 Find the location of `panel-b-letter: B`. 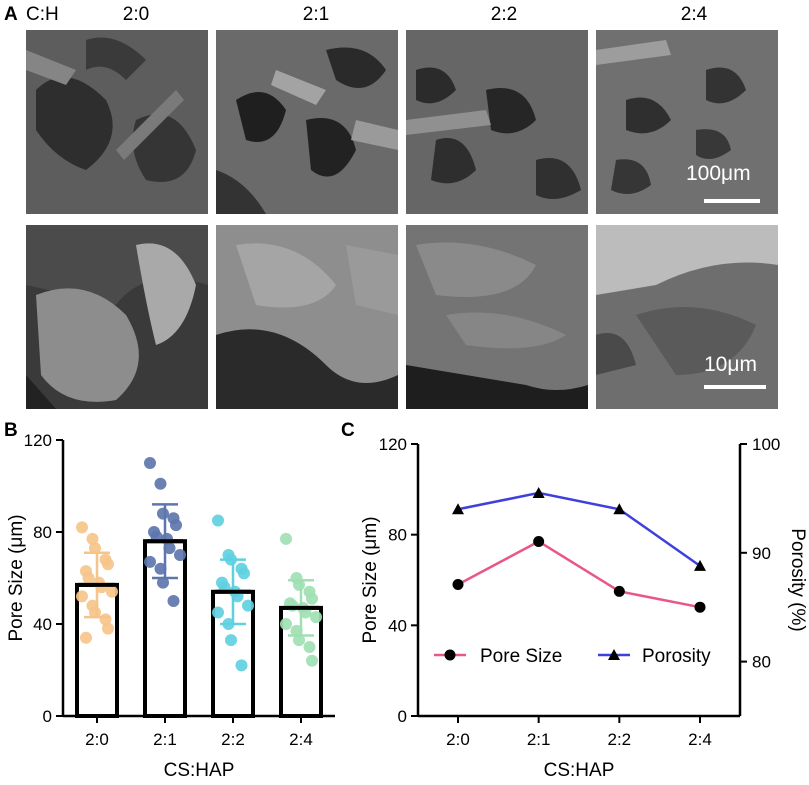

panel-b-letter: B is located at coordinates (11, 430).